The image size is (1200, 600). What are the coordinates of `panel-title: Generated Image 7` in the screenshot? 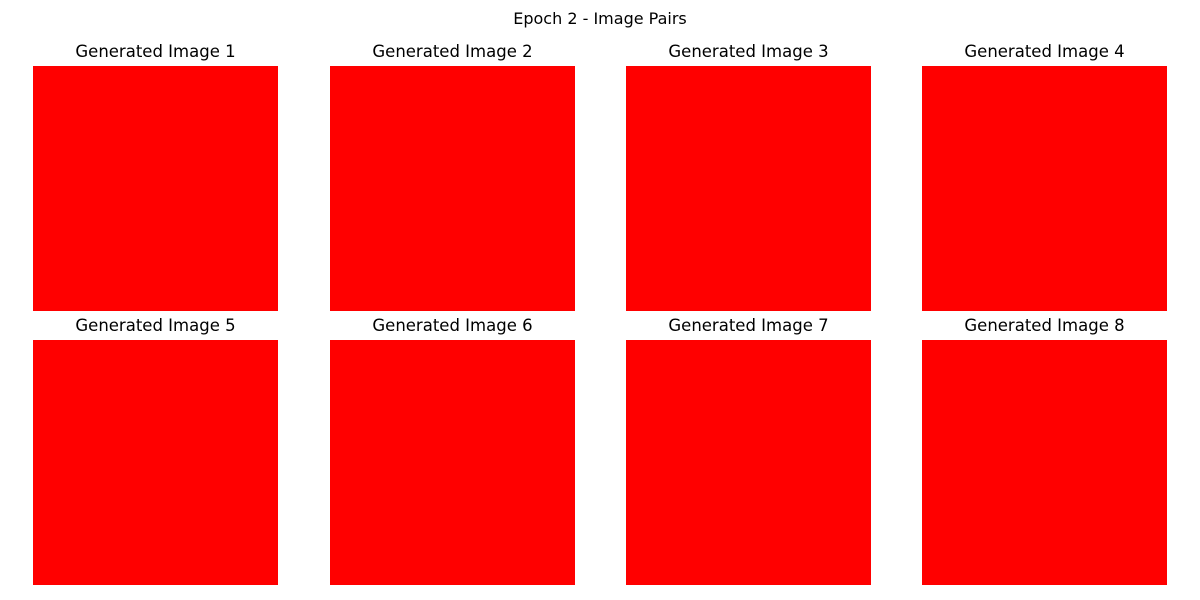 It's located at (748, 325).